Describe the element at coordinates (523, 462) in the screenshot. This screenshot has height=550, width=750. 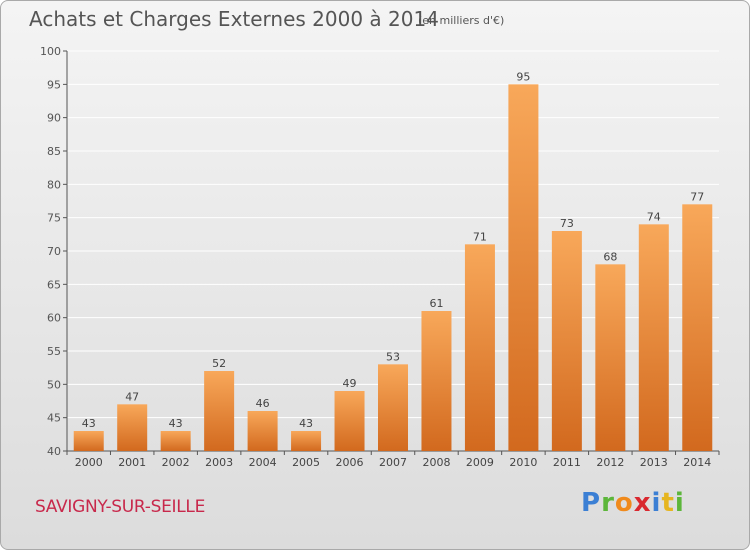
I see `x-tick-label: 2010` at that location.